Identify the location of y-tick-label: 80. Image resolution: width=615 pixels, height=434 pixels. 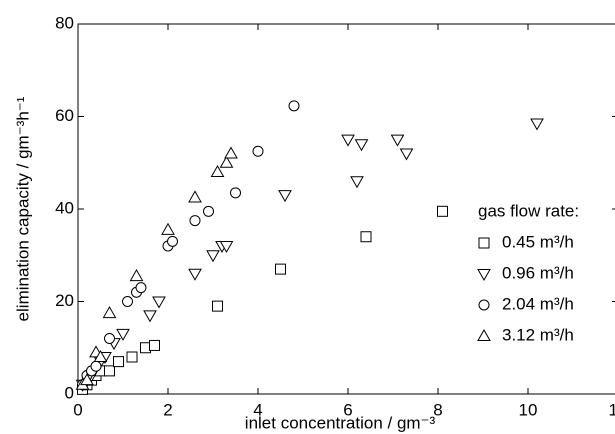
(64, 22).